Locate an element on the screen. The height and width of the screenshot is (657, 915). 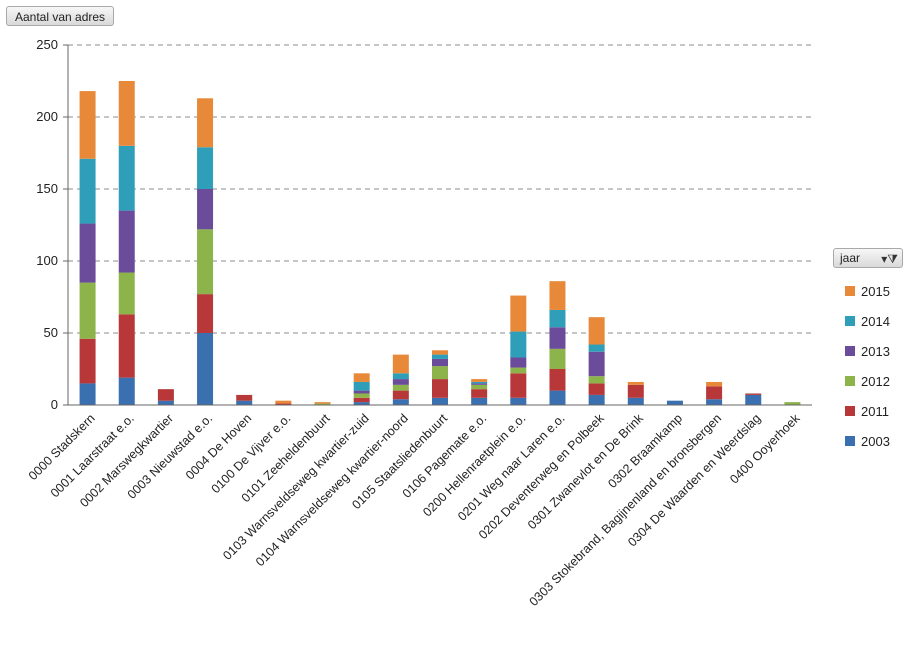
y-tick-label: 0 is located at coordinates (54, 404).